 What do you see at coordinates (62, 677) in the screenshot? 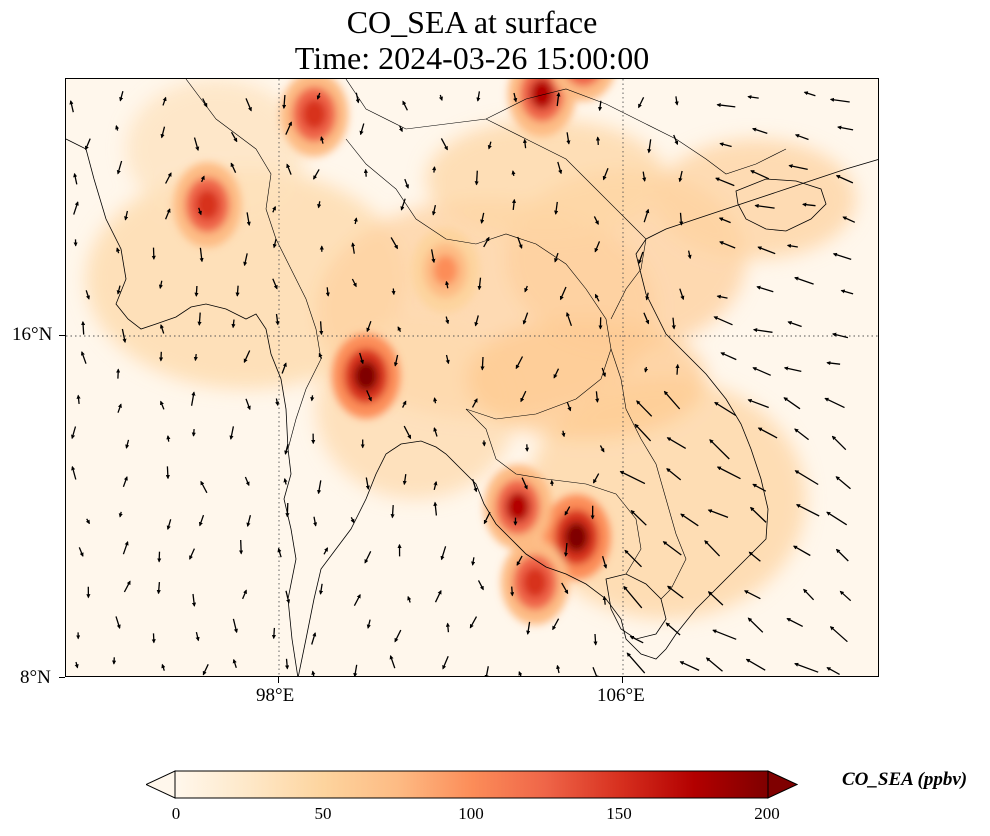
I see `lat-tick-mark-8n` at bounding box center [62, 677].